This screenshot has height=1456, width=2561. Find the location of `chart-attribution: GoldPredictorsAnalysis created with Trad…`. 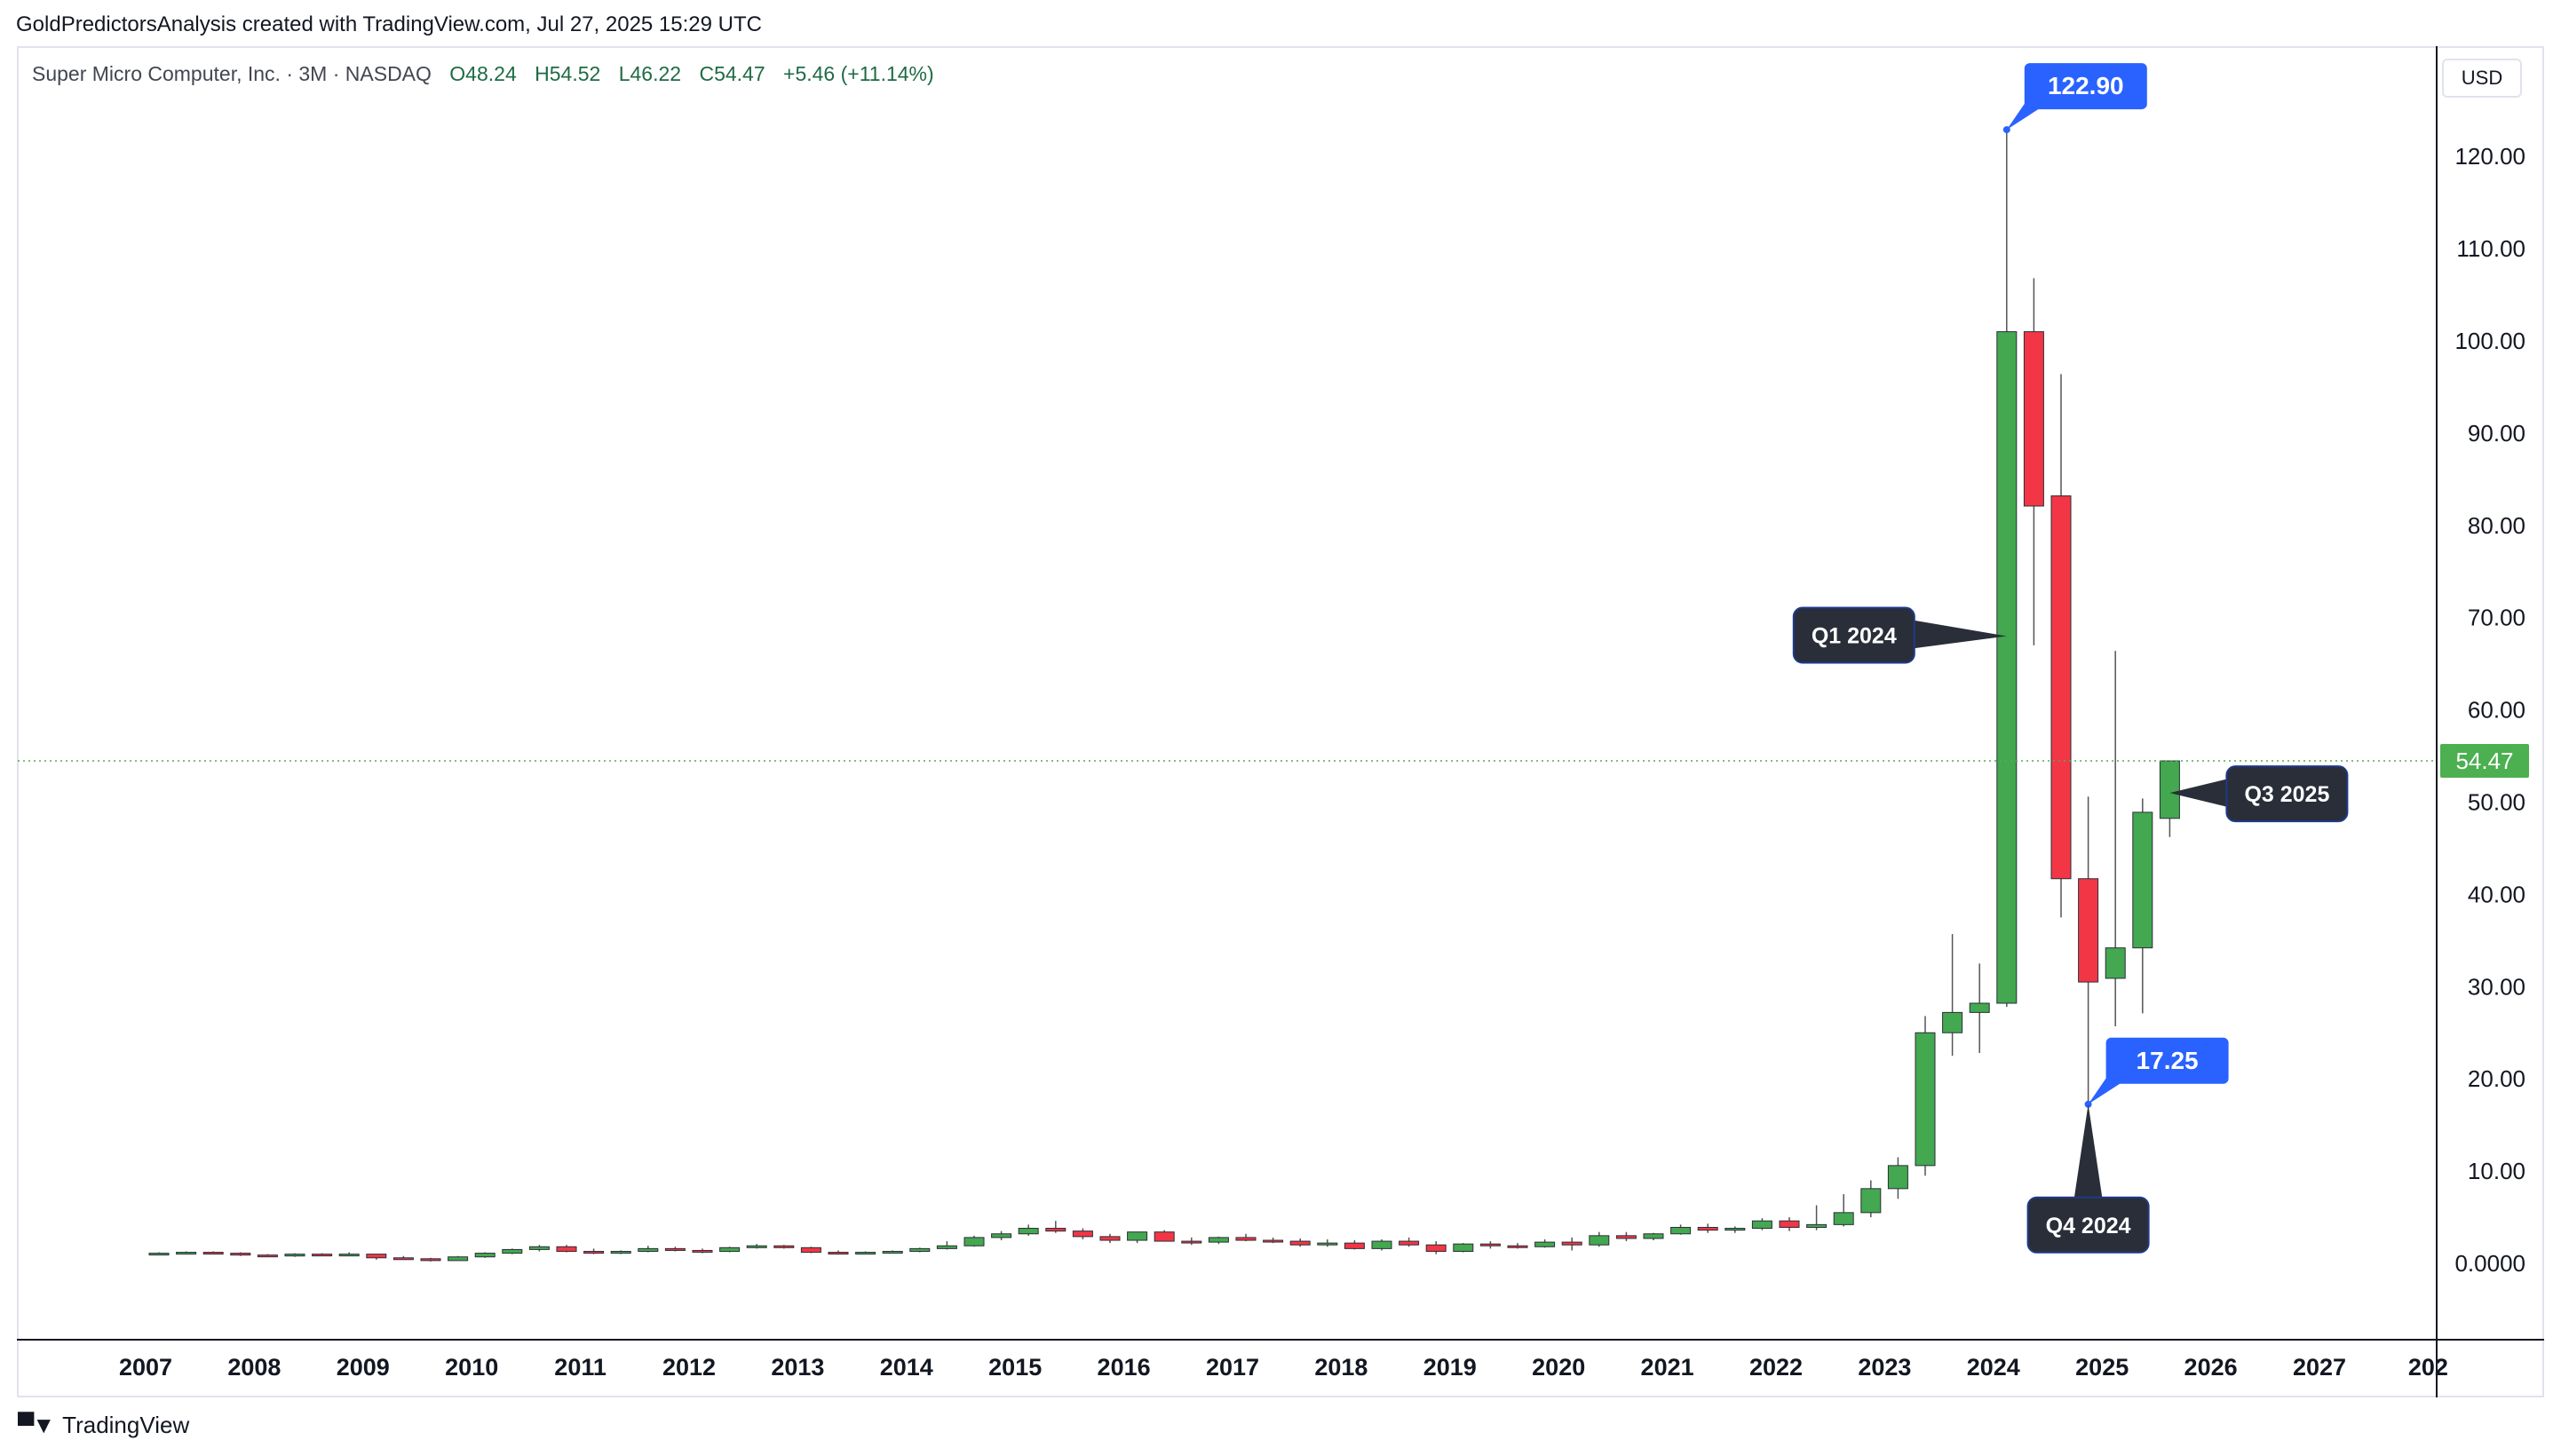

chart-attribution: GoldPredictorsAnalysis created with Trad… is located at coordinates (389, 24).